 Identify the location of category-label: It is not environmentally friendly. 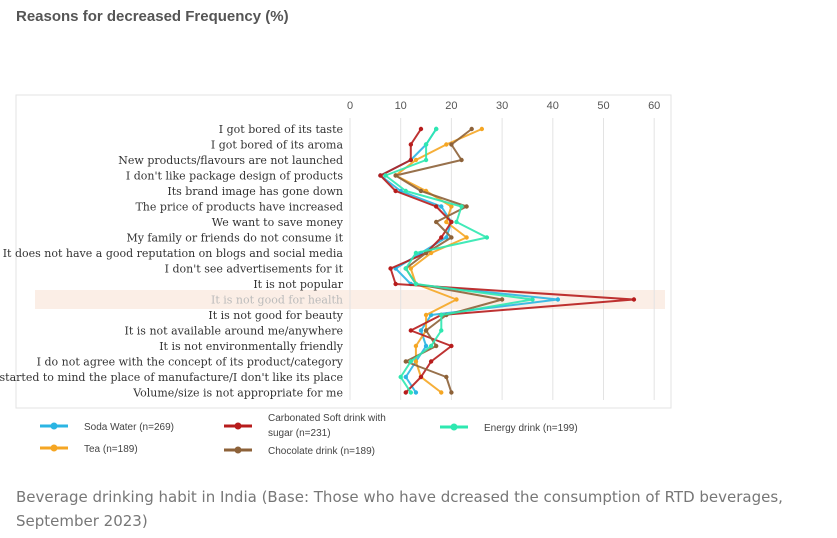
(251, 346).